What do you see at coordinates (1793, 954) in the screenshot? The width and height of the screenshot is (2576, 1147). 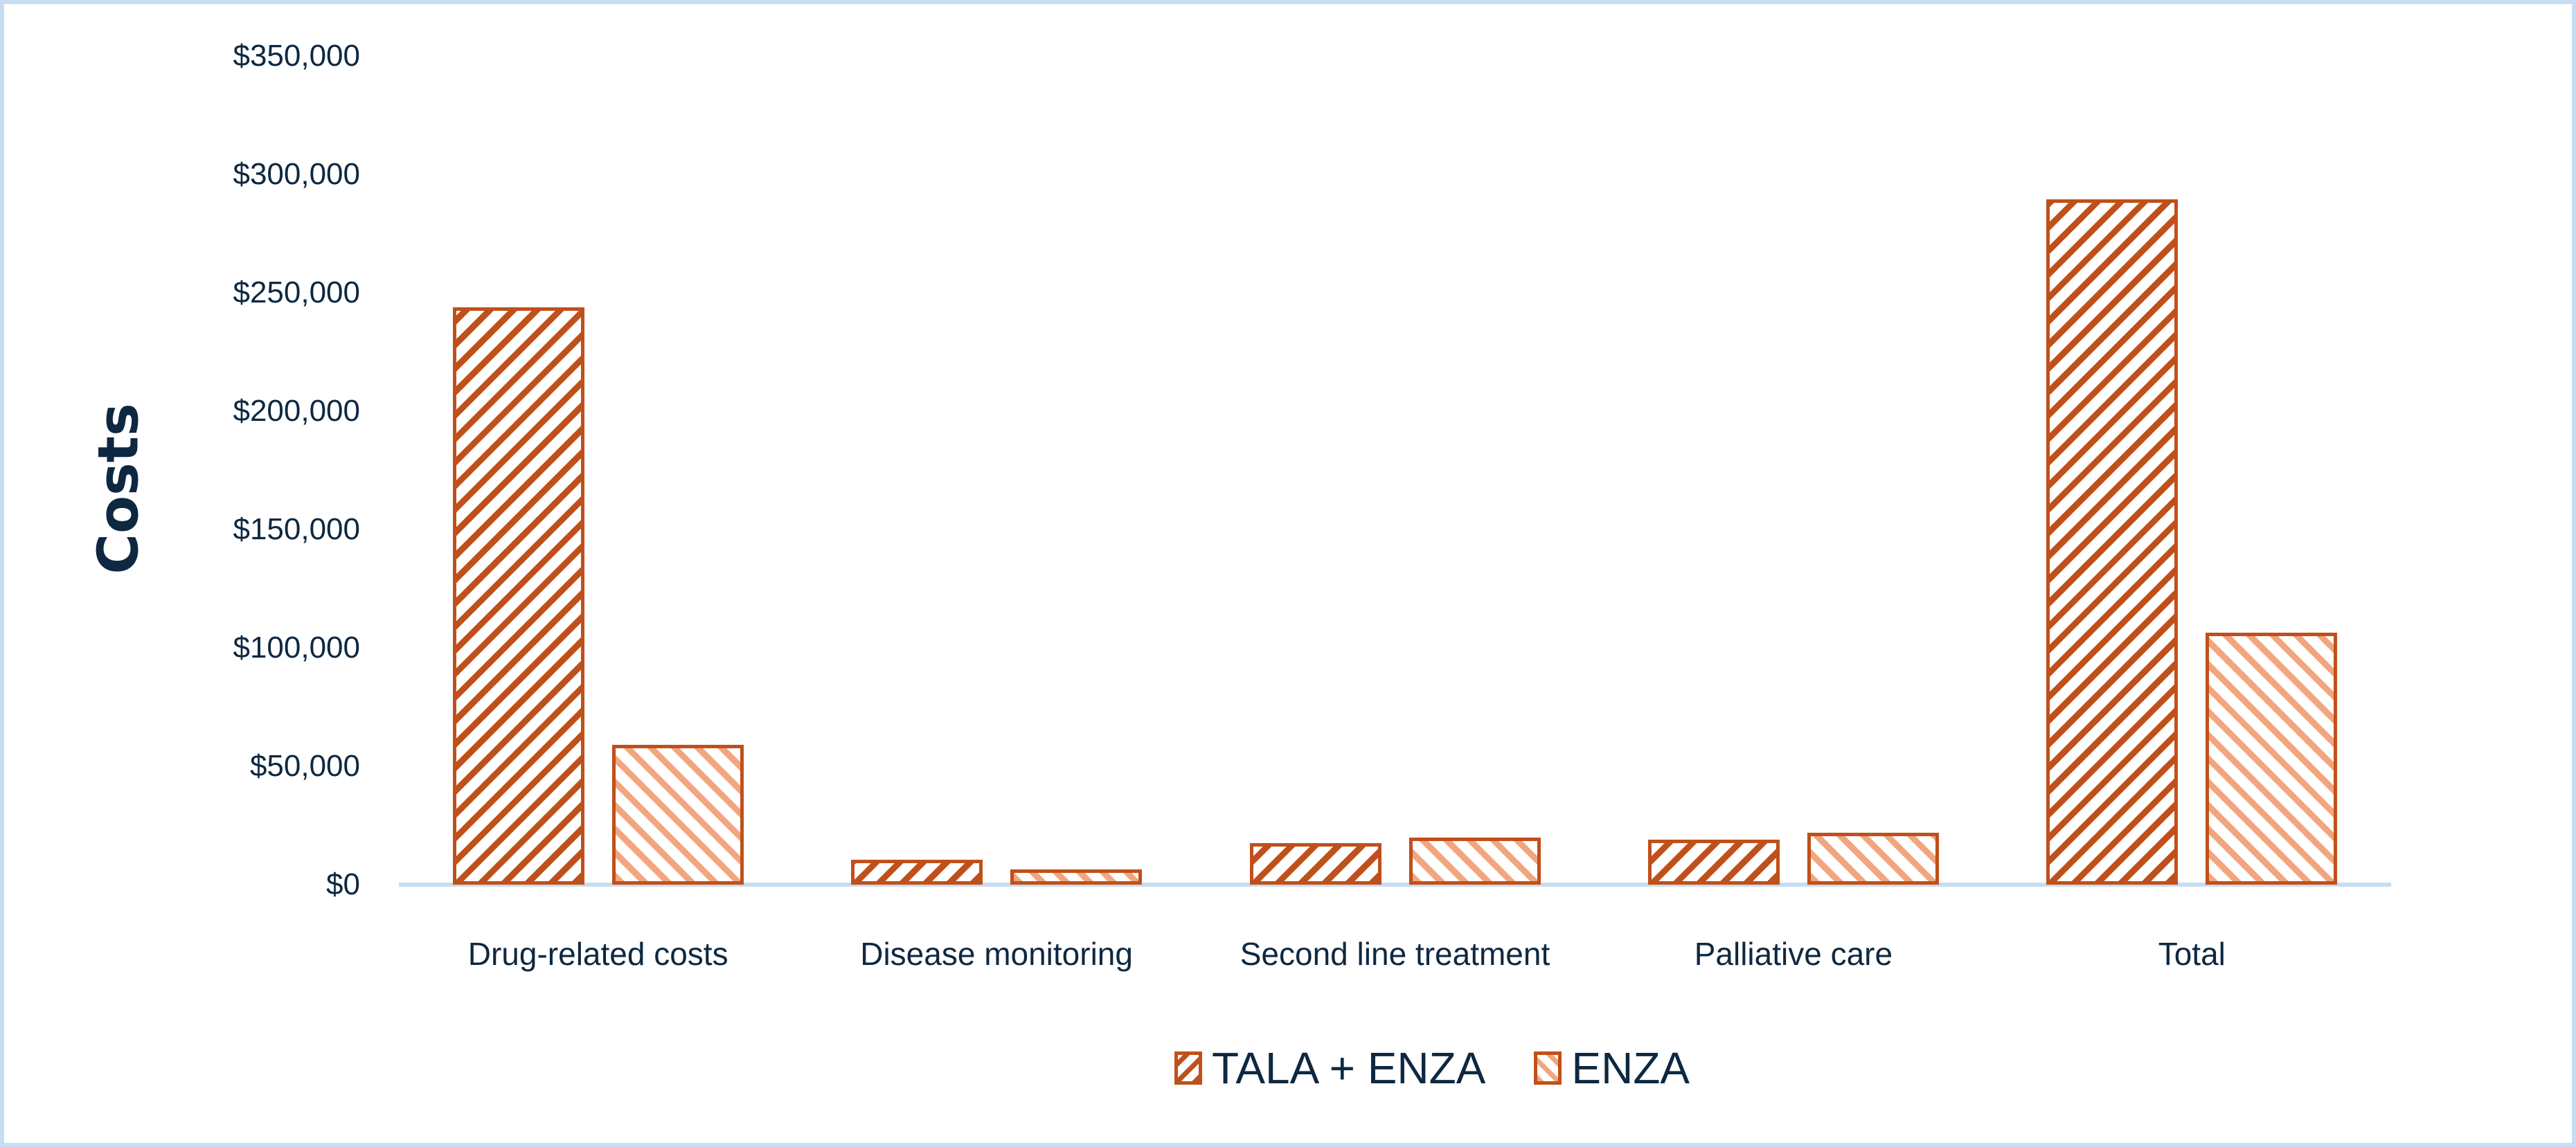 I see `x-tick-label: Palliative care` at bounding box center [1793, 954].